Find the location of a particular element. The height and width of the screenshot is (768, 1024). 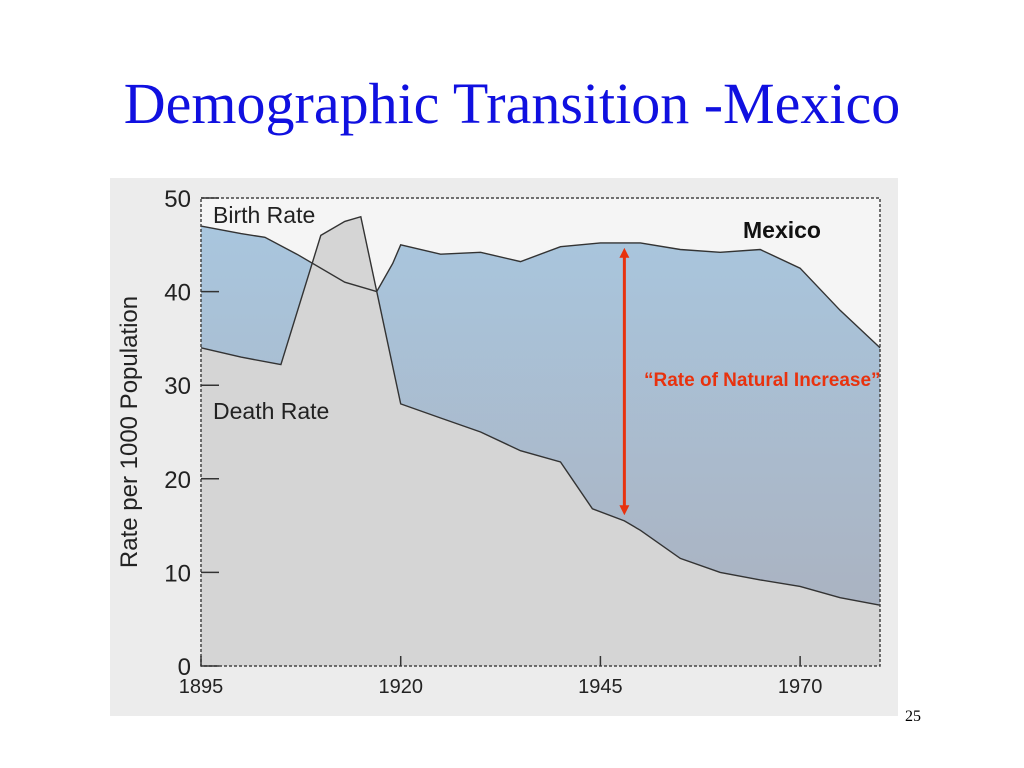

y-tick-label: 50 is located at coordinates (177, 199).